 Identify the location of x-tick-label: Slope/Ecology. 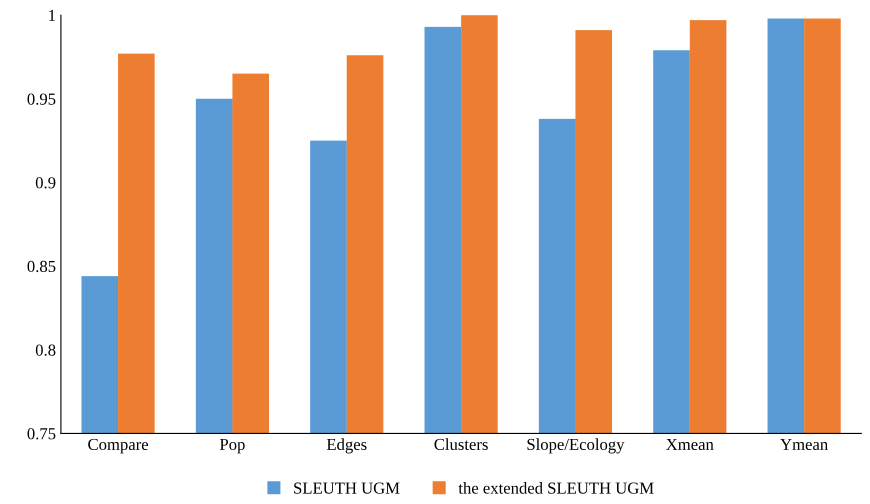
(575, 446).